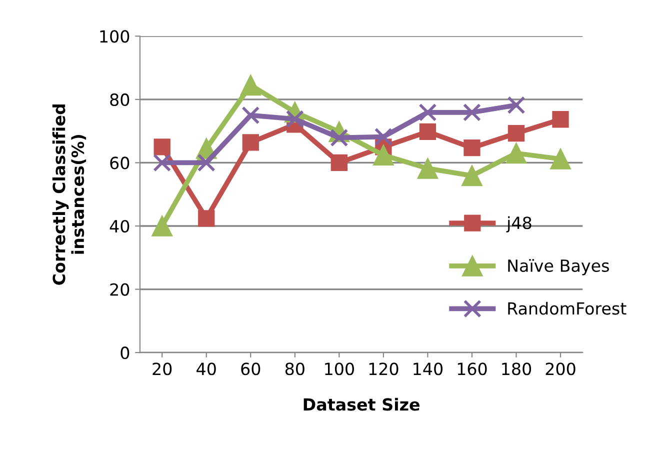 The image size is (651, 452). I want to click on x-axis-title: Dataset Size, so click(362, 404).